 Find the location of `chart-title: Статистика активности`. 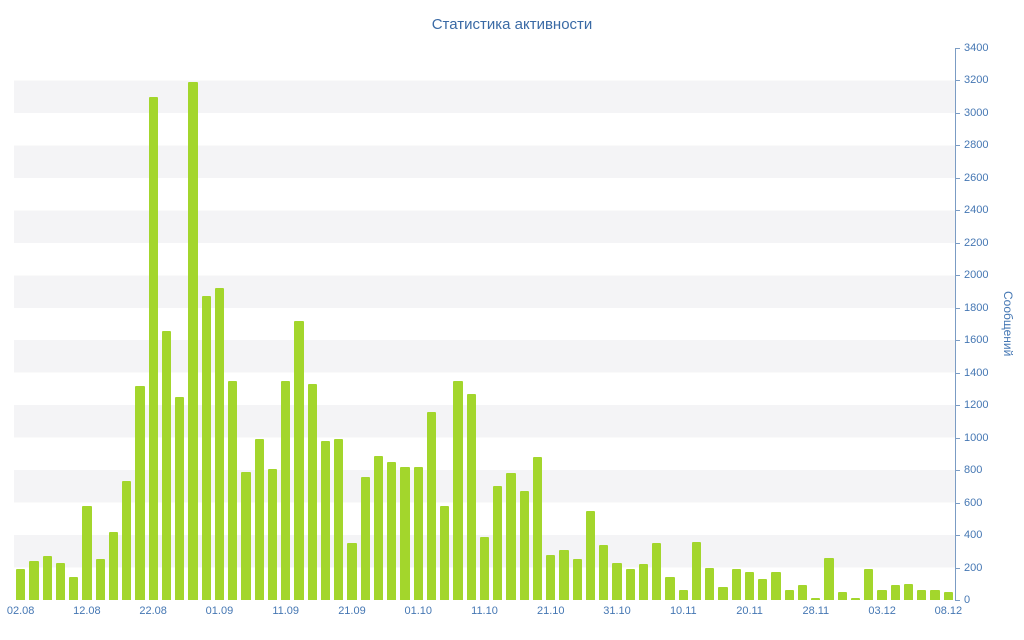

chart-title: Статистика активности is located at coordinates (512, 24).